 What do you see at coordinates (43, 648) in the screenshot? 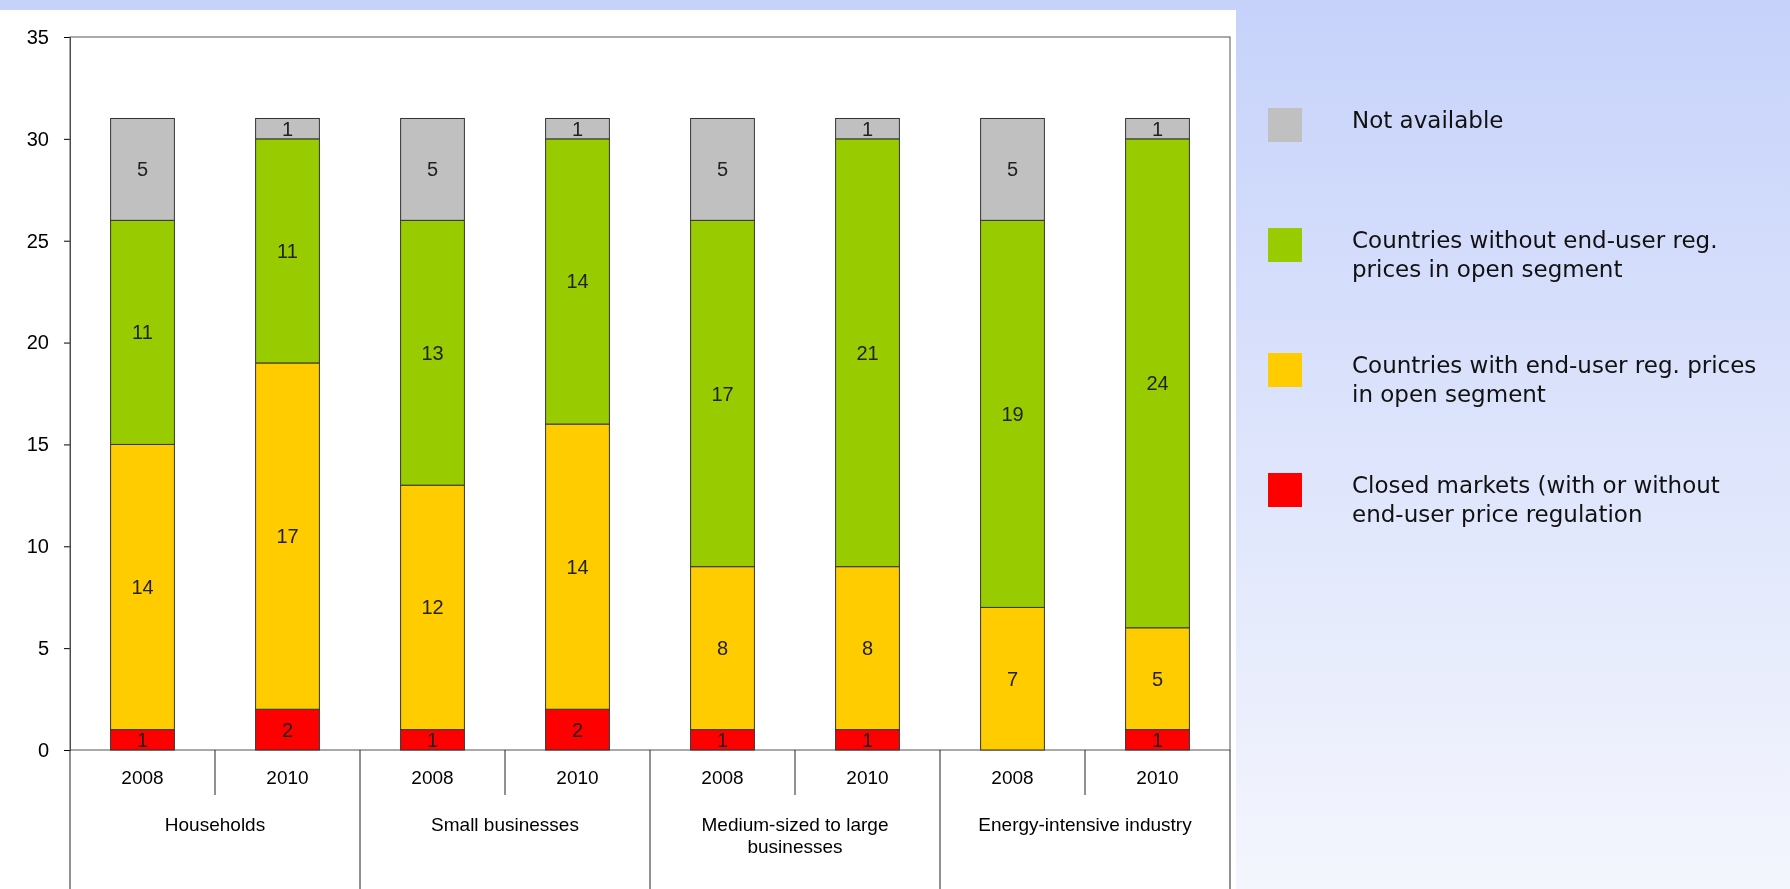
I see `y-tick-label: 5` at bounding box center [43, 648].